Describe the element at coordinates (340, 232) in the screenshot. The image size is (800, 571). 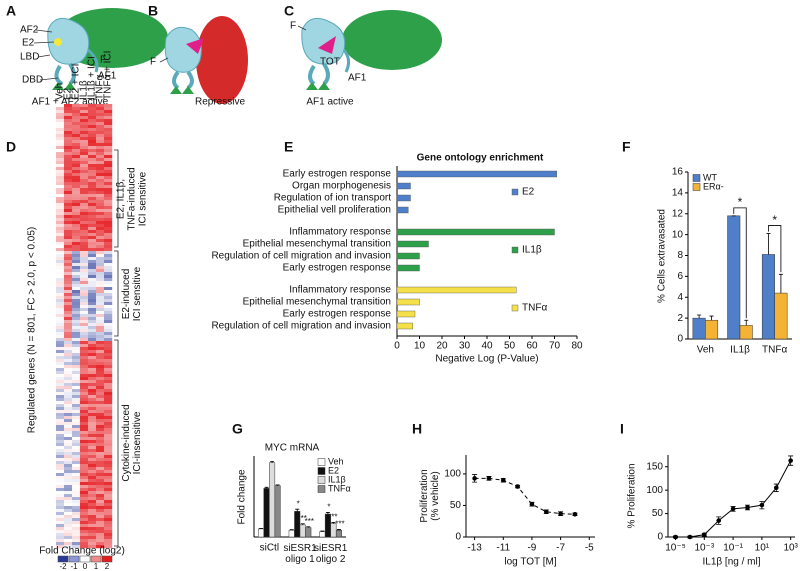
I see `category-label: Inflammatory response` at that location.